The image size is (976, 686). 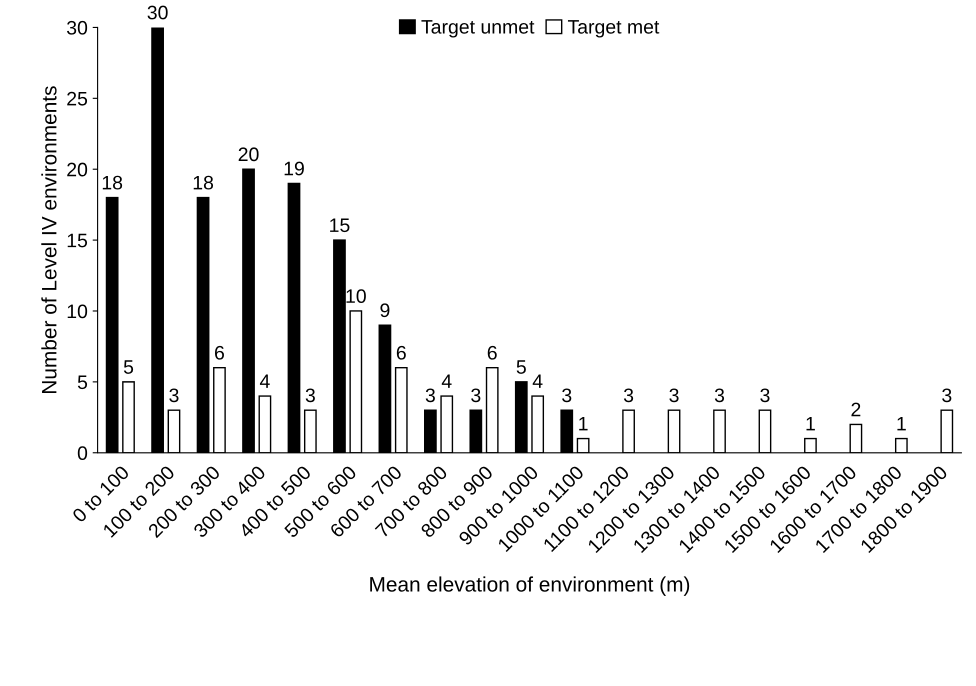 I want to click on y-tick-label: 25, so click(x=77, y=99).